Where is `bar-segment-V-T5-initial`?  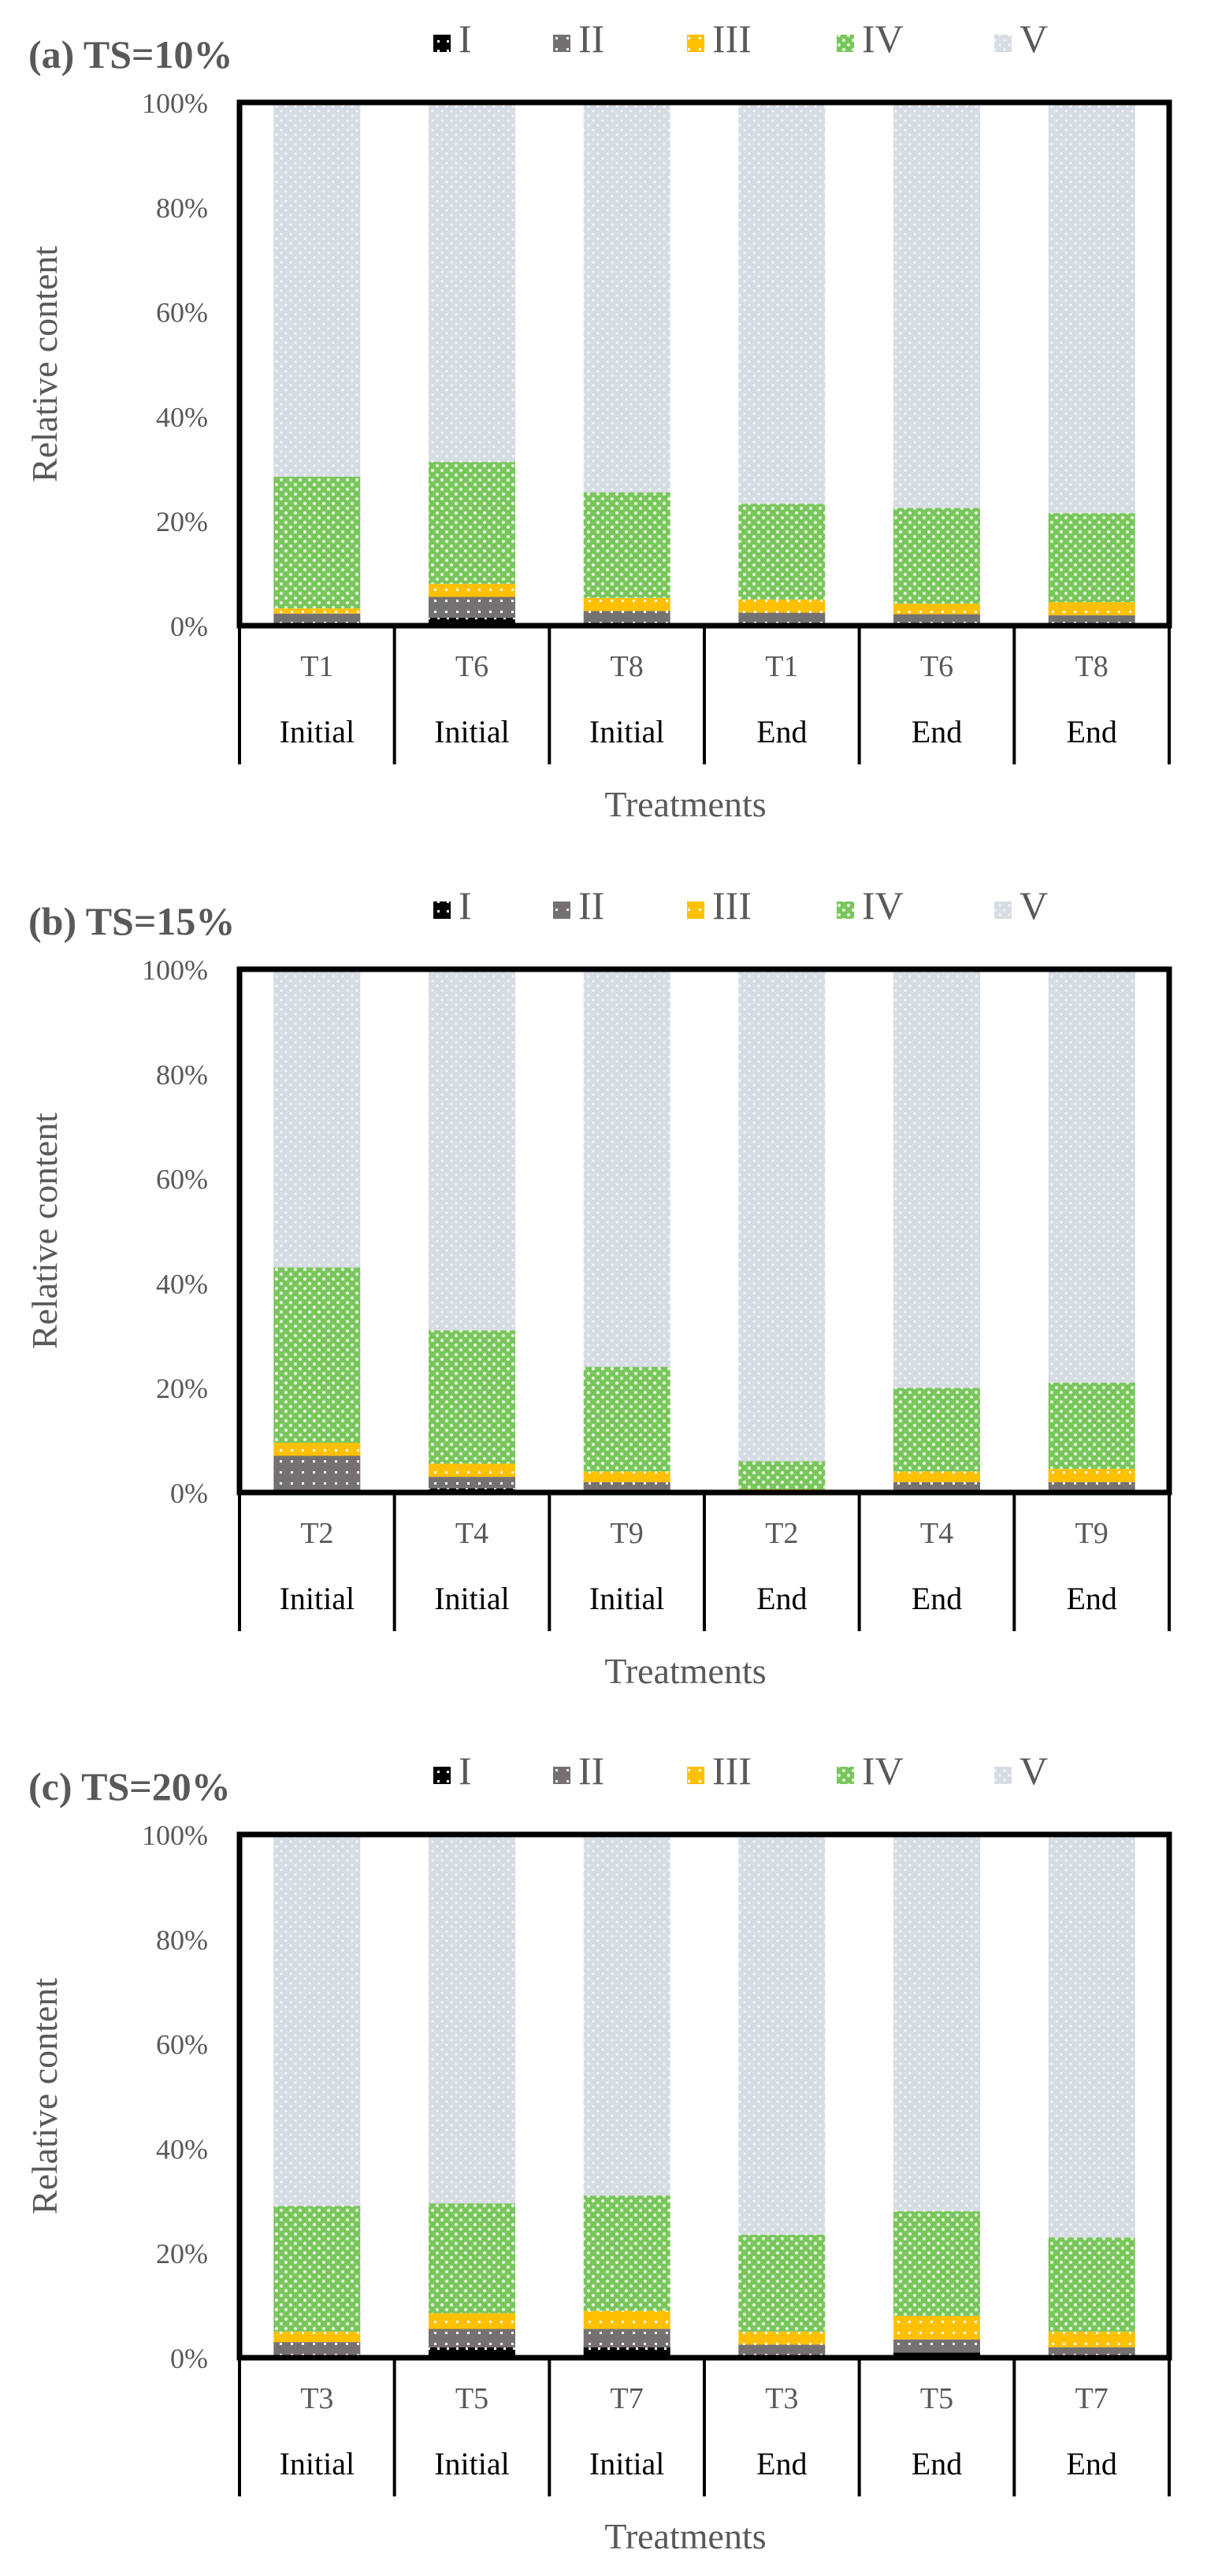 bar-segment-V-T5-initial is located at coordinates (472, 2019).